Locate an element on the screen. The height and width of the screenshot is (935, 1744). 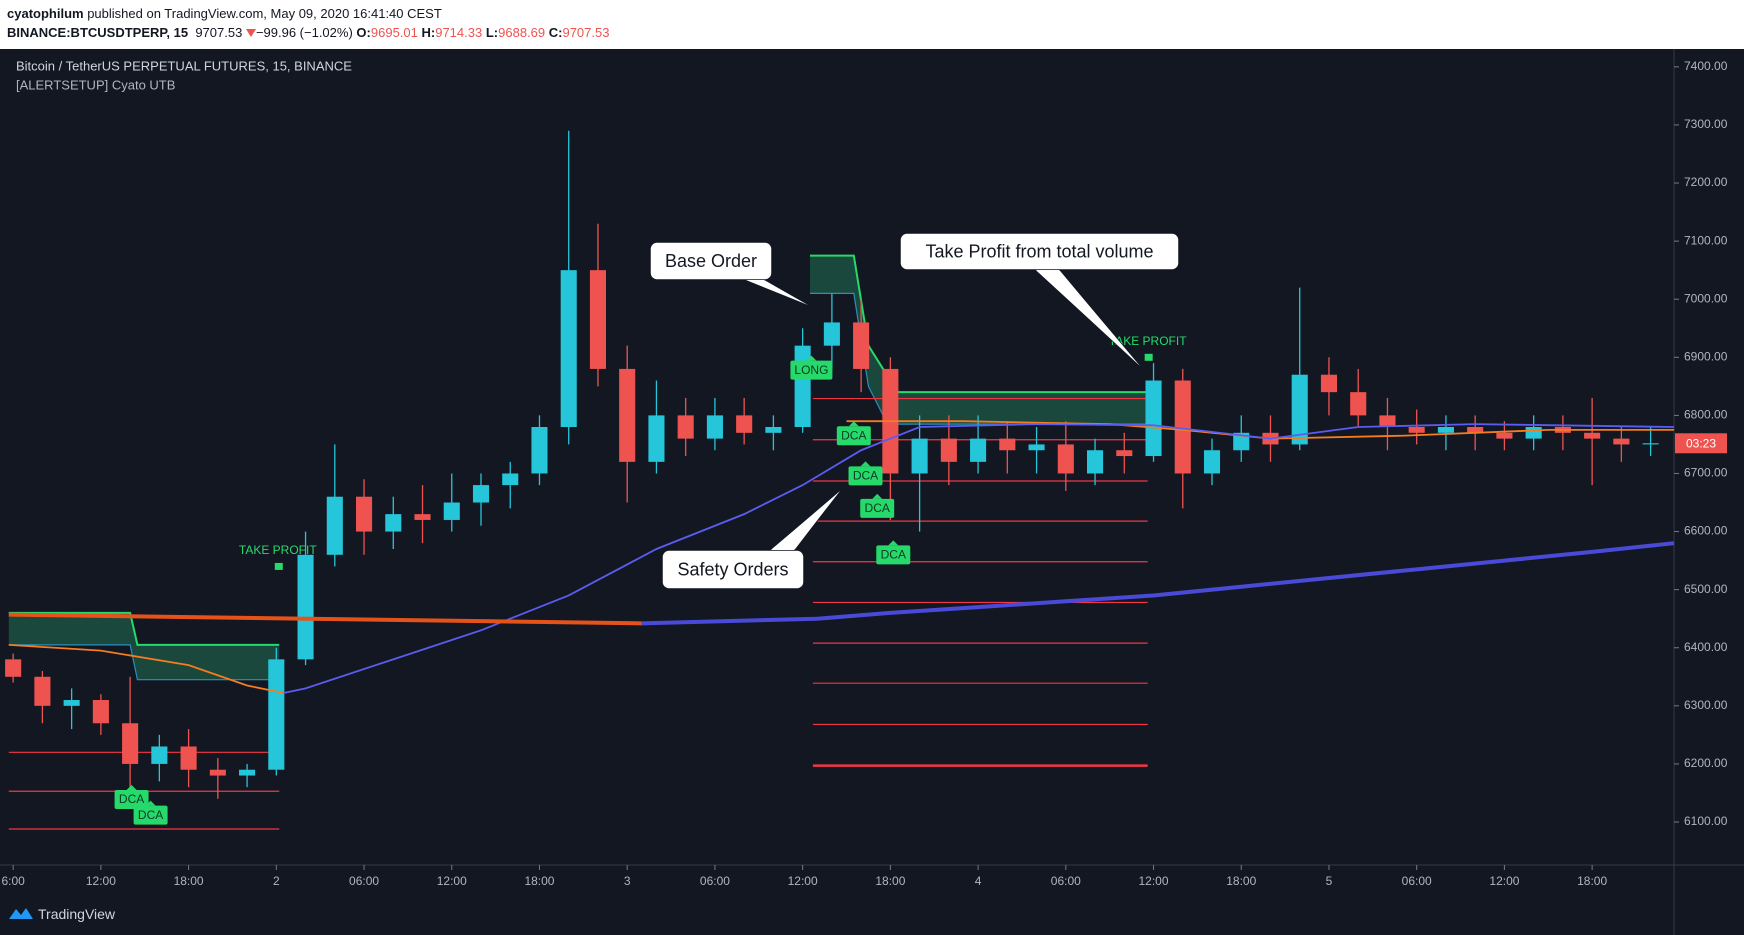
y-tick-label: 6500.00 is located at coordinates (1706, 589).